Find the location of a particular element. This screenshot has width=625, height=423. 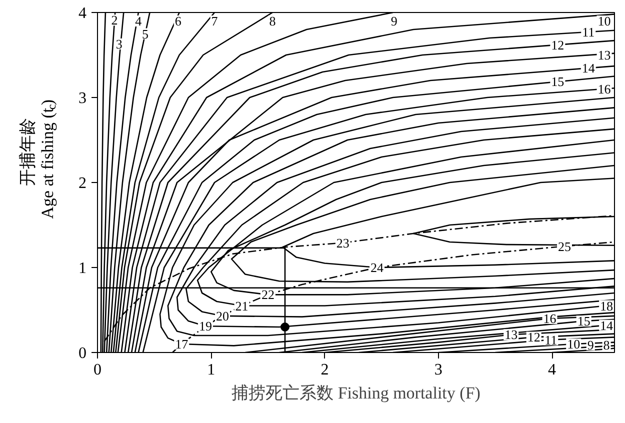

annotation: 23 is located at coordinates (343, 242).